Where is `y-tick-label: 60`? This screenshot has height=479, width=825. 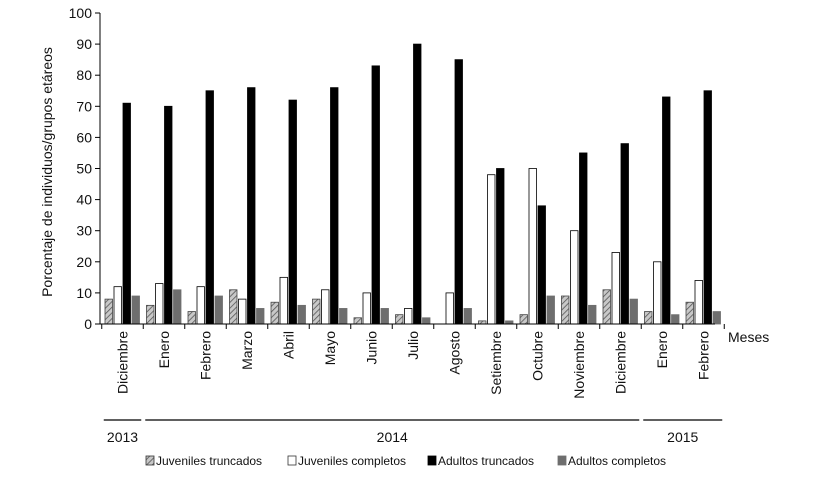
y-tick-label: 60 is located at coordinates (84, 137).